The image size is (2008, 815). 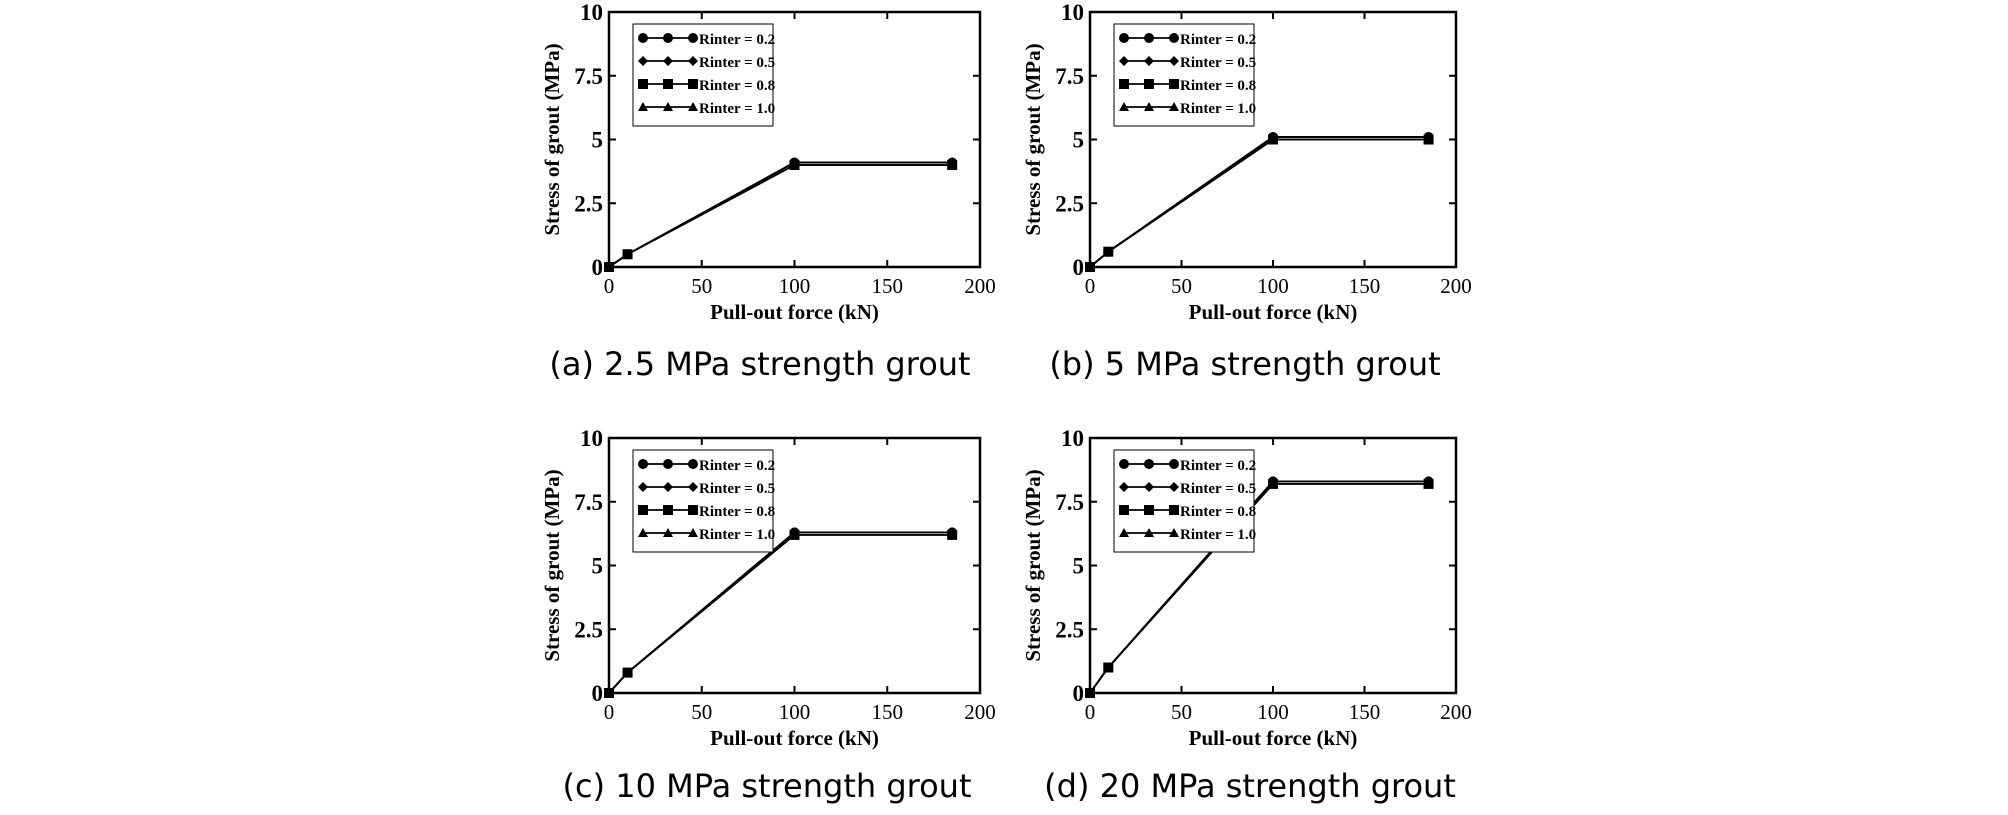 What do you see at coordinates (767, 786) in the screenshot?
I see `panel-caption: (c) 10 MPa strength grout` at bounding box center [767, 786].